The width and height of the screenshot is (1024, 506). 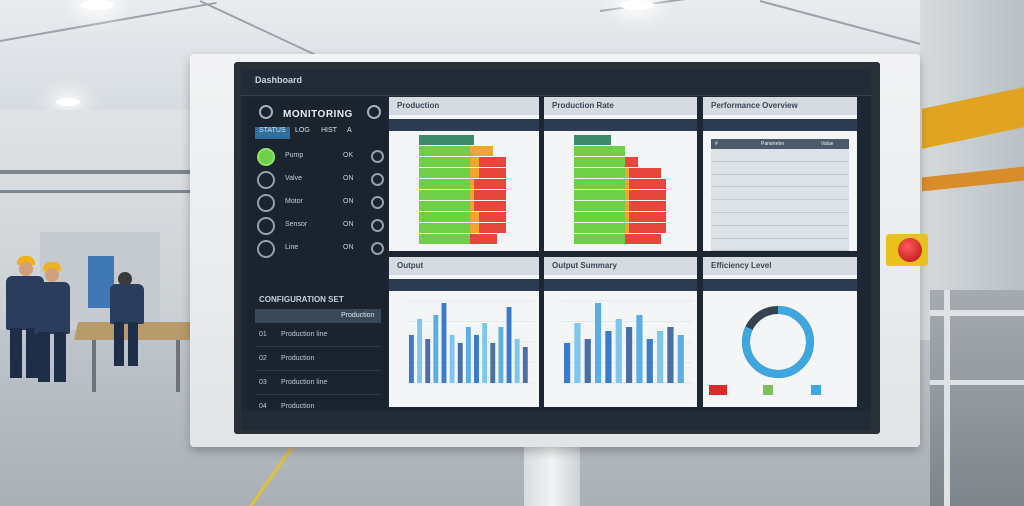 What do you see at coordinates (319, 157) in the screenshot?
I see `status-row: Pump OK` at bounding box center [319, 157].